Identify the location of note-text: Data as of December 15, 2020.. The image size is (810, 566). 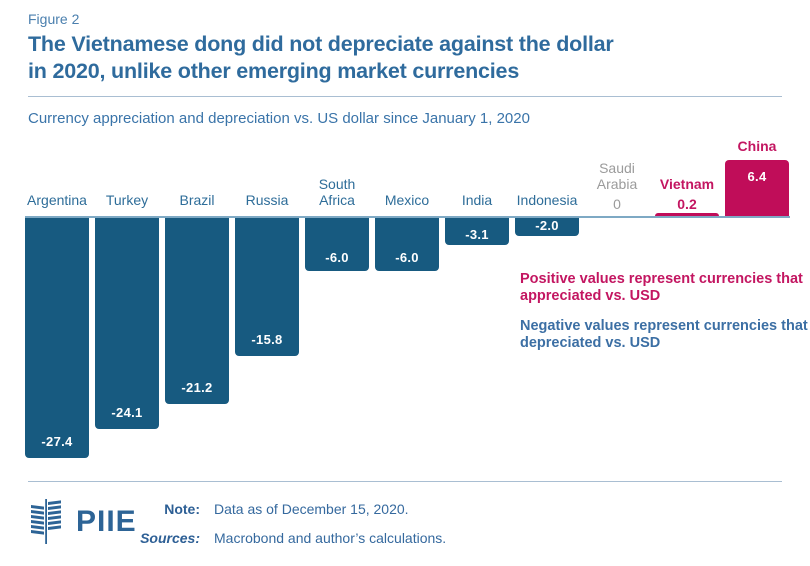
(311, 509).